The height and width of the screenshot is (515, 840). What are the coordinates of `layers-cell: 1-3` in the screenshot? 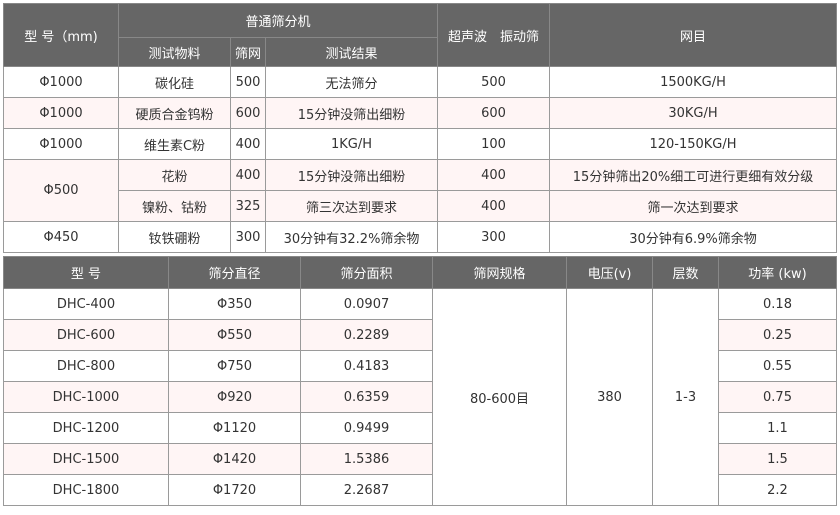 It's located at (685, 397).